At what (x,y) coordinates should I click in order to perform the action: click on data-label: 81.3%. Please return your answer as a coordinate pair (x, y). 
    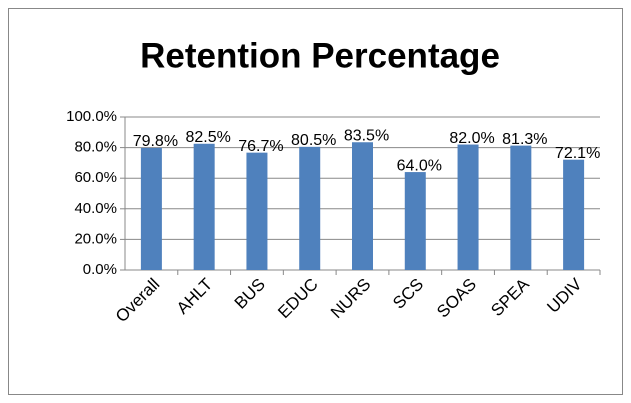
    Looking at the image, I should click on (524, 139).